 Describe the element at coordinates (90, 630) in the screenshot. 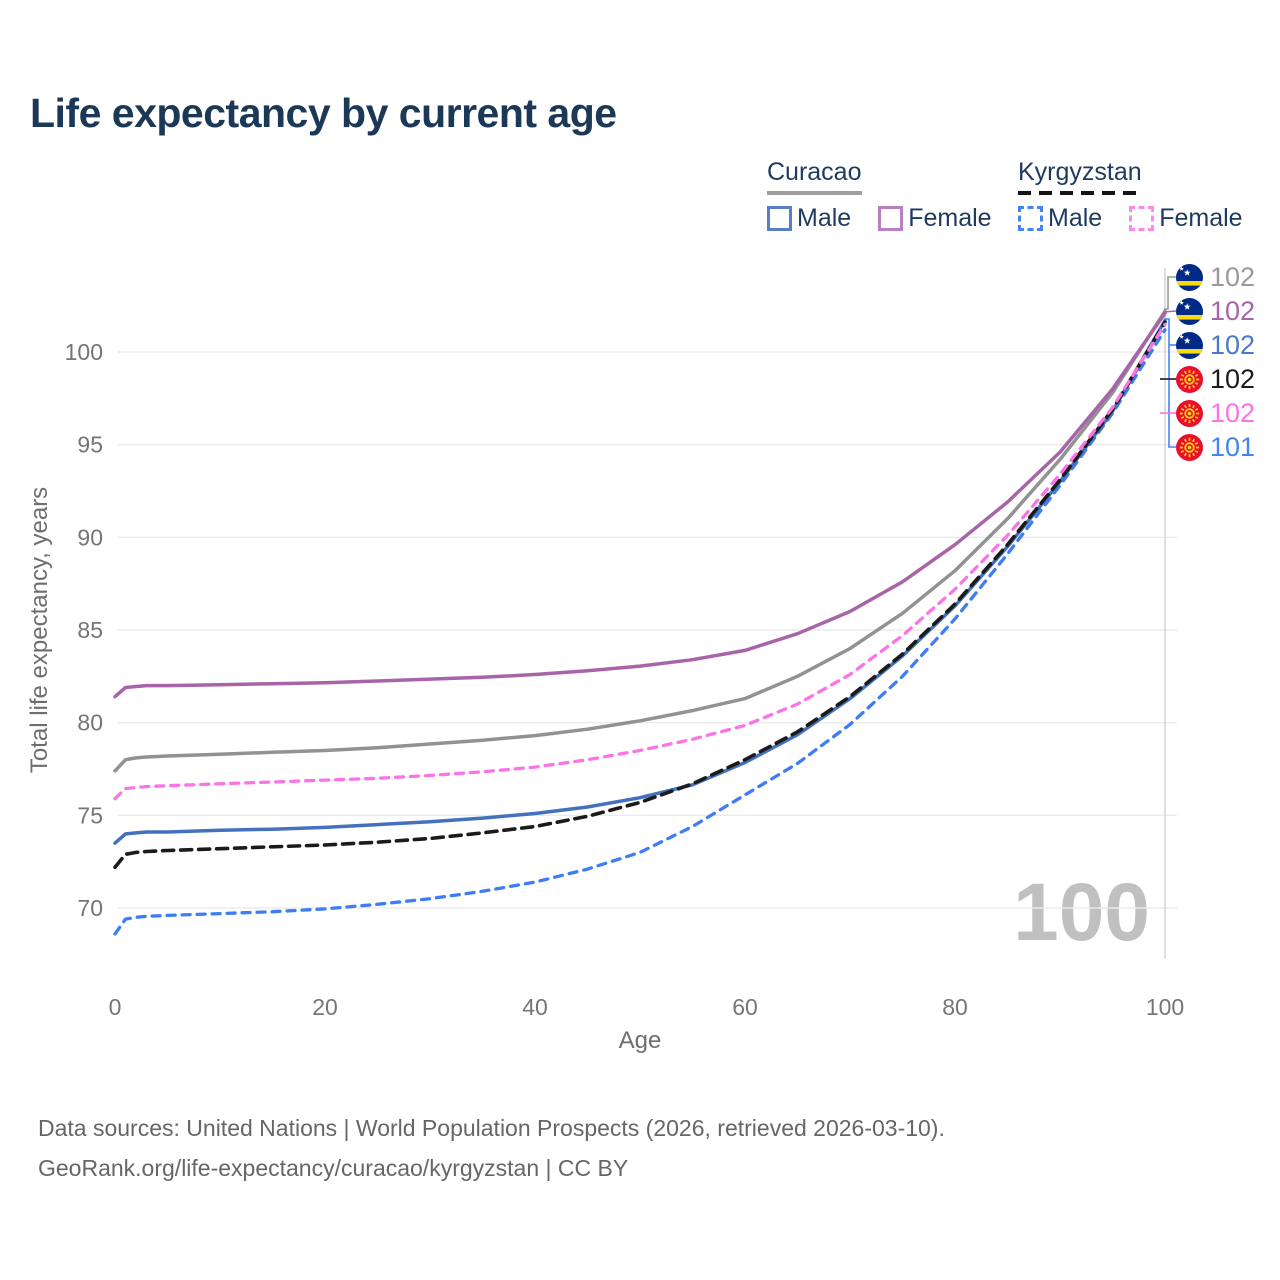

I see `y-tick-label: 85` at that location.